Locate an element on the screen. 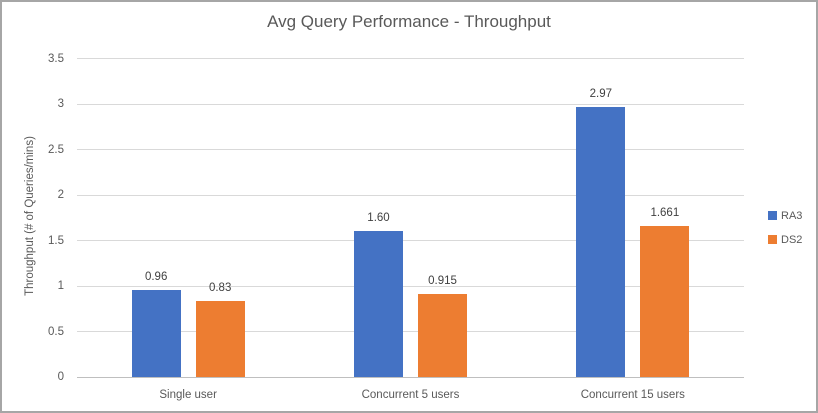 This screenshot has height=413, width=818. legend-item-ra3: RA3 is located at coordinates (785, 215).